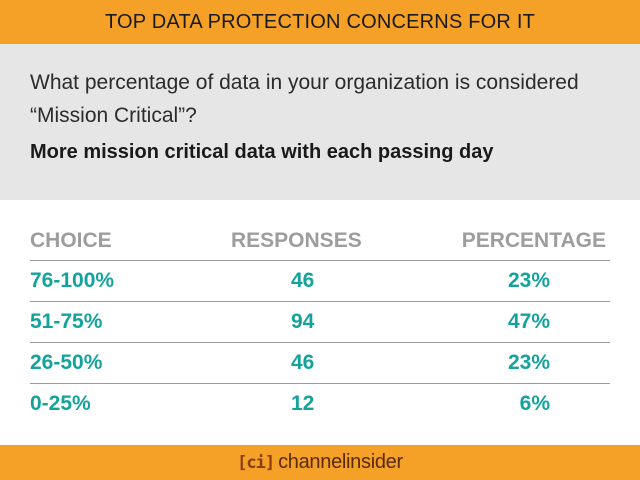 Image resolution: width=640 pixels, height=480 pixels. What do you see at coordinates (130, 363) in the screenshot?
I see `choice-cell: 26-50%` at bounding box center [130, 363].